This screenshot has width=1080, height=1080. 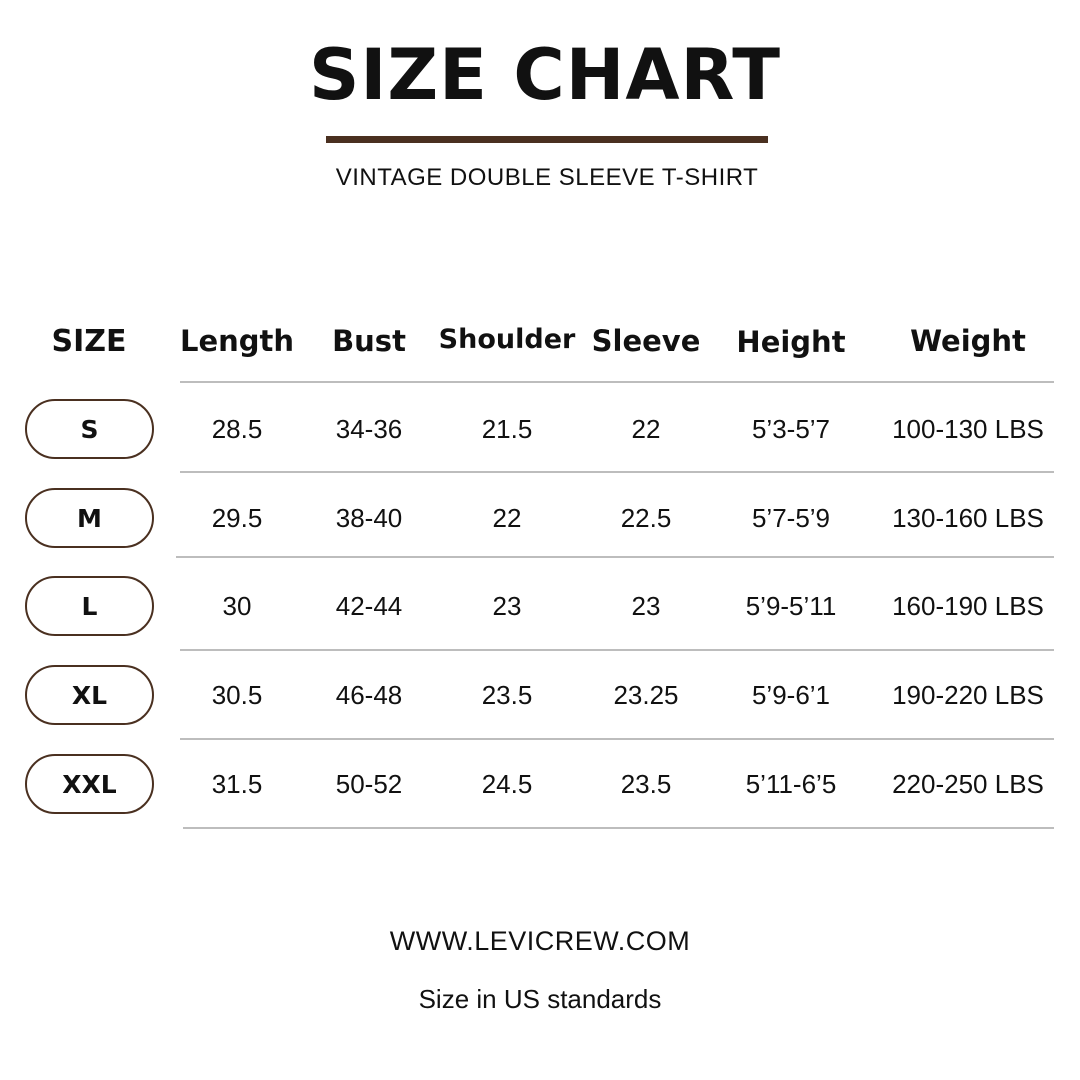 I want to click on table-cell-shoulder: 21.5, so click(x=507, y=429).